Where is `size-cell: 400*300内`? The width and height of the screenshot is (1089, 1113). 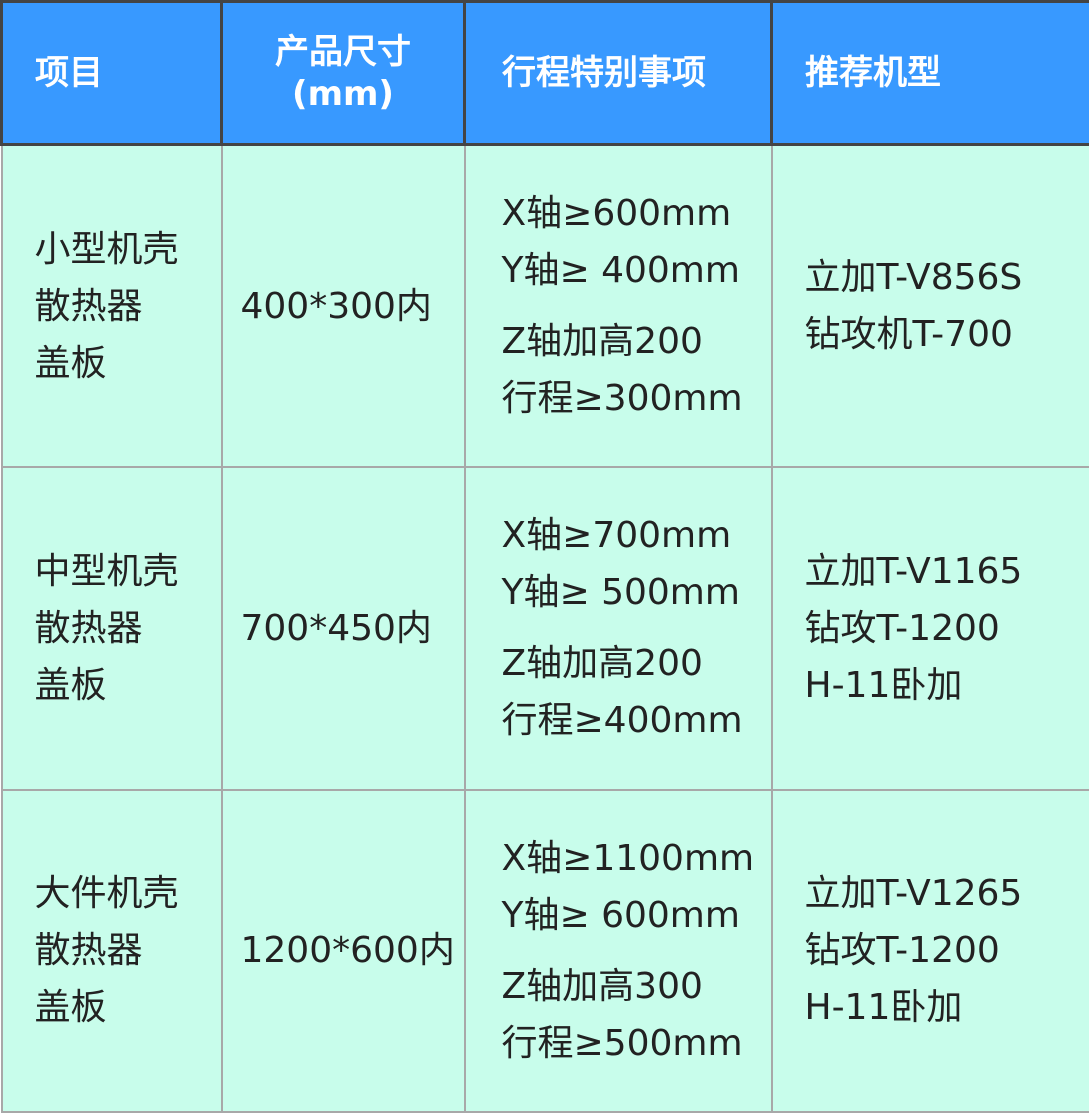
size-cell: 400*300内 is located at coordinates (343, 306).